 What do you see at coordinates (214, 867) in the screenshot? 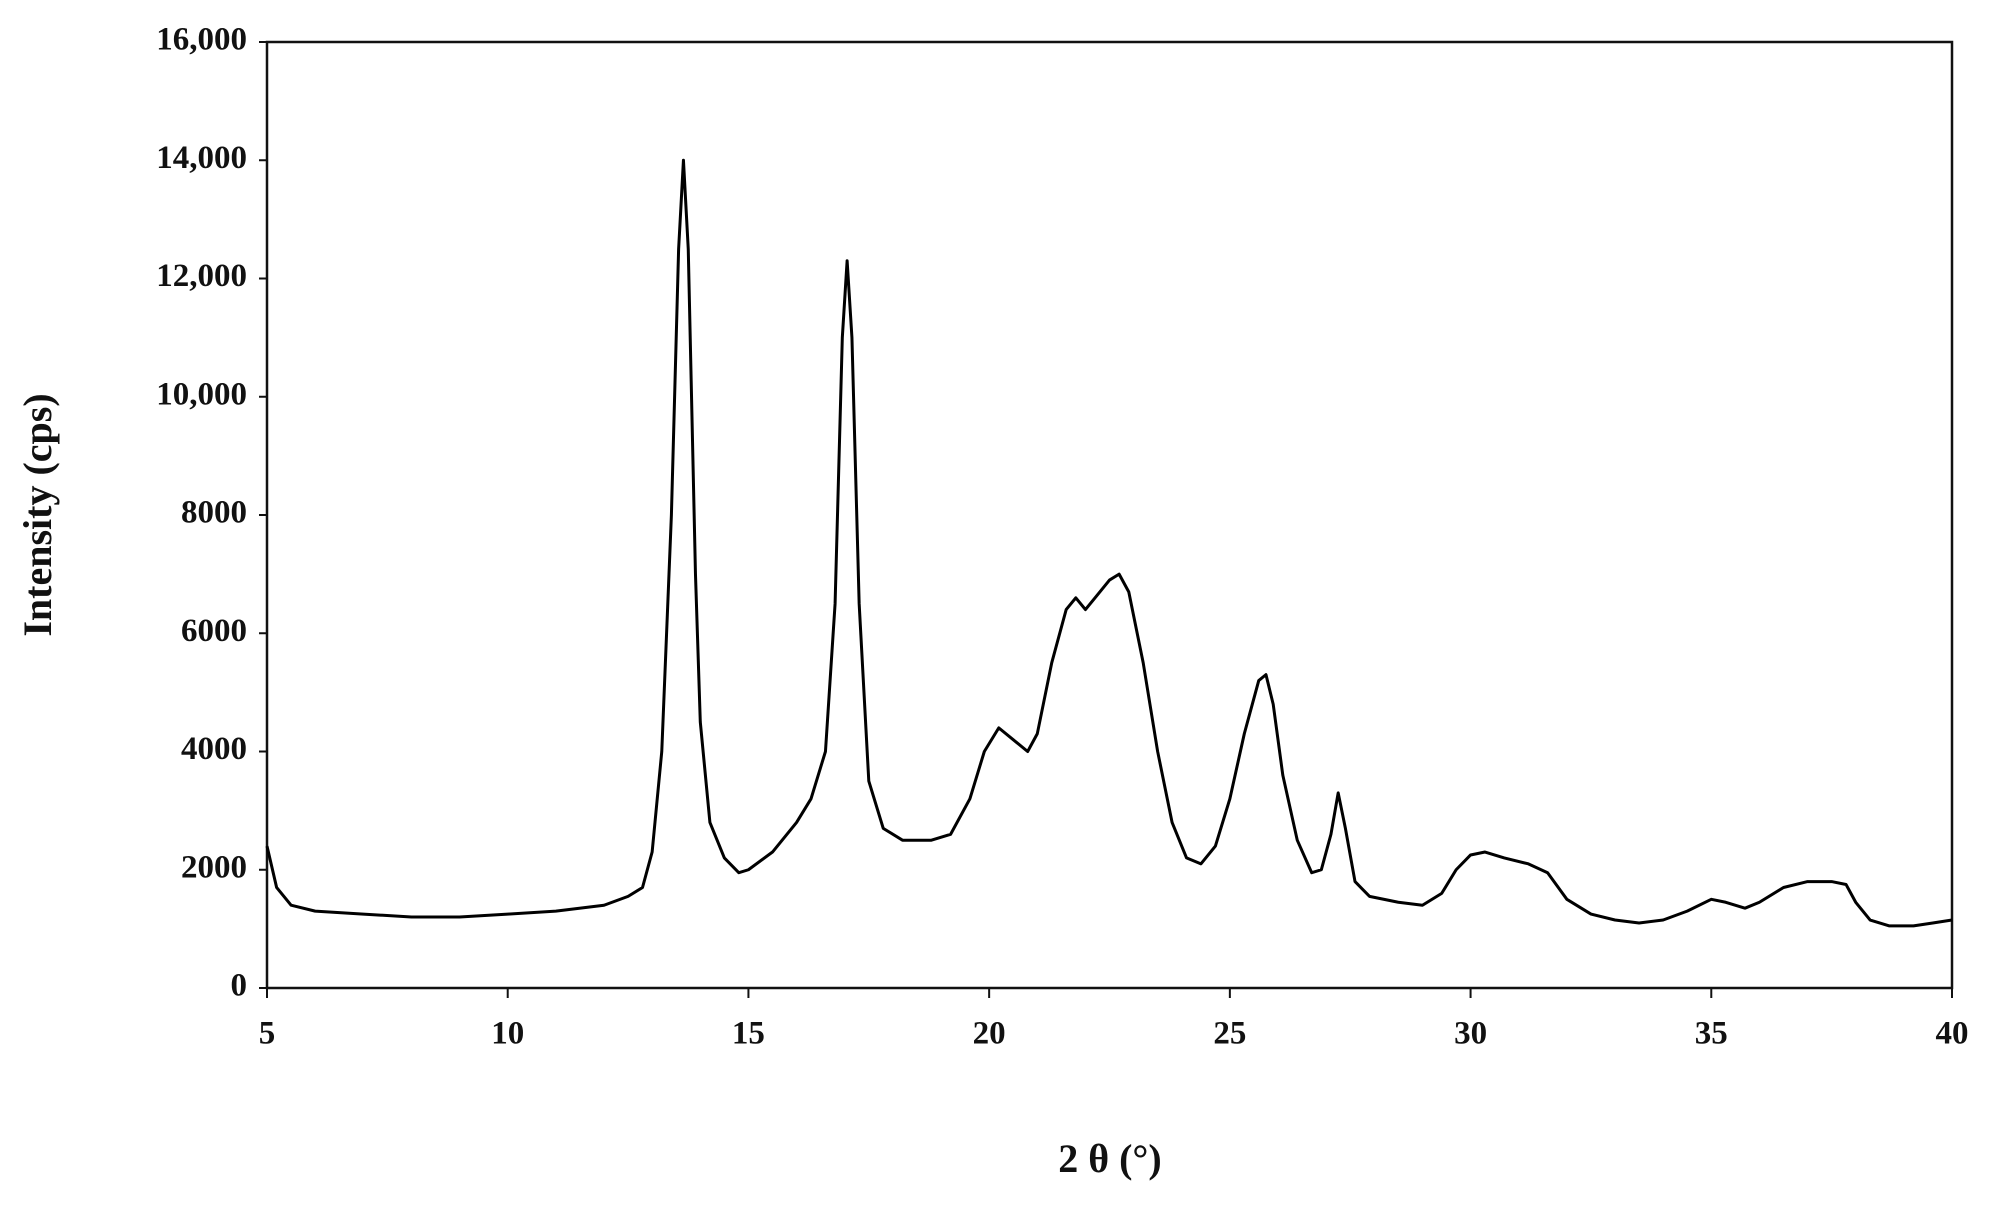
I see `y-tick-label: 2000` at bounding box center [214, 867].